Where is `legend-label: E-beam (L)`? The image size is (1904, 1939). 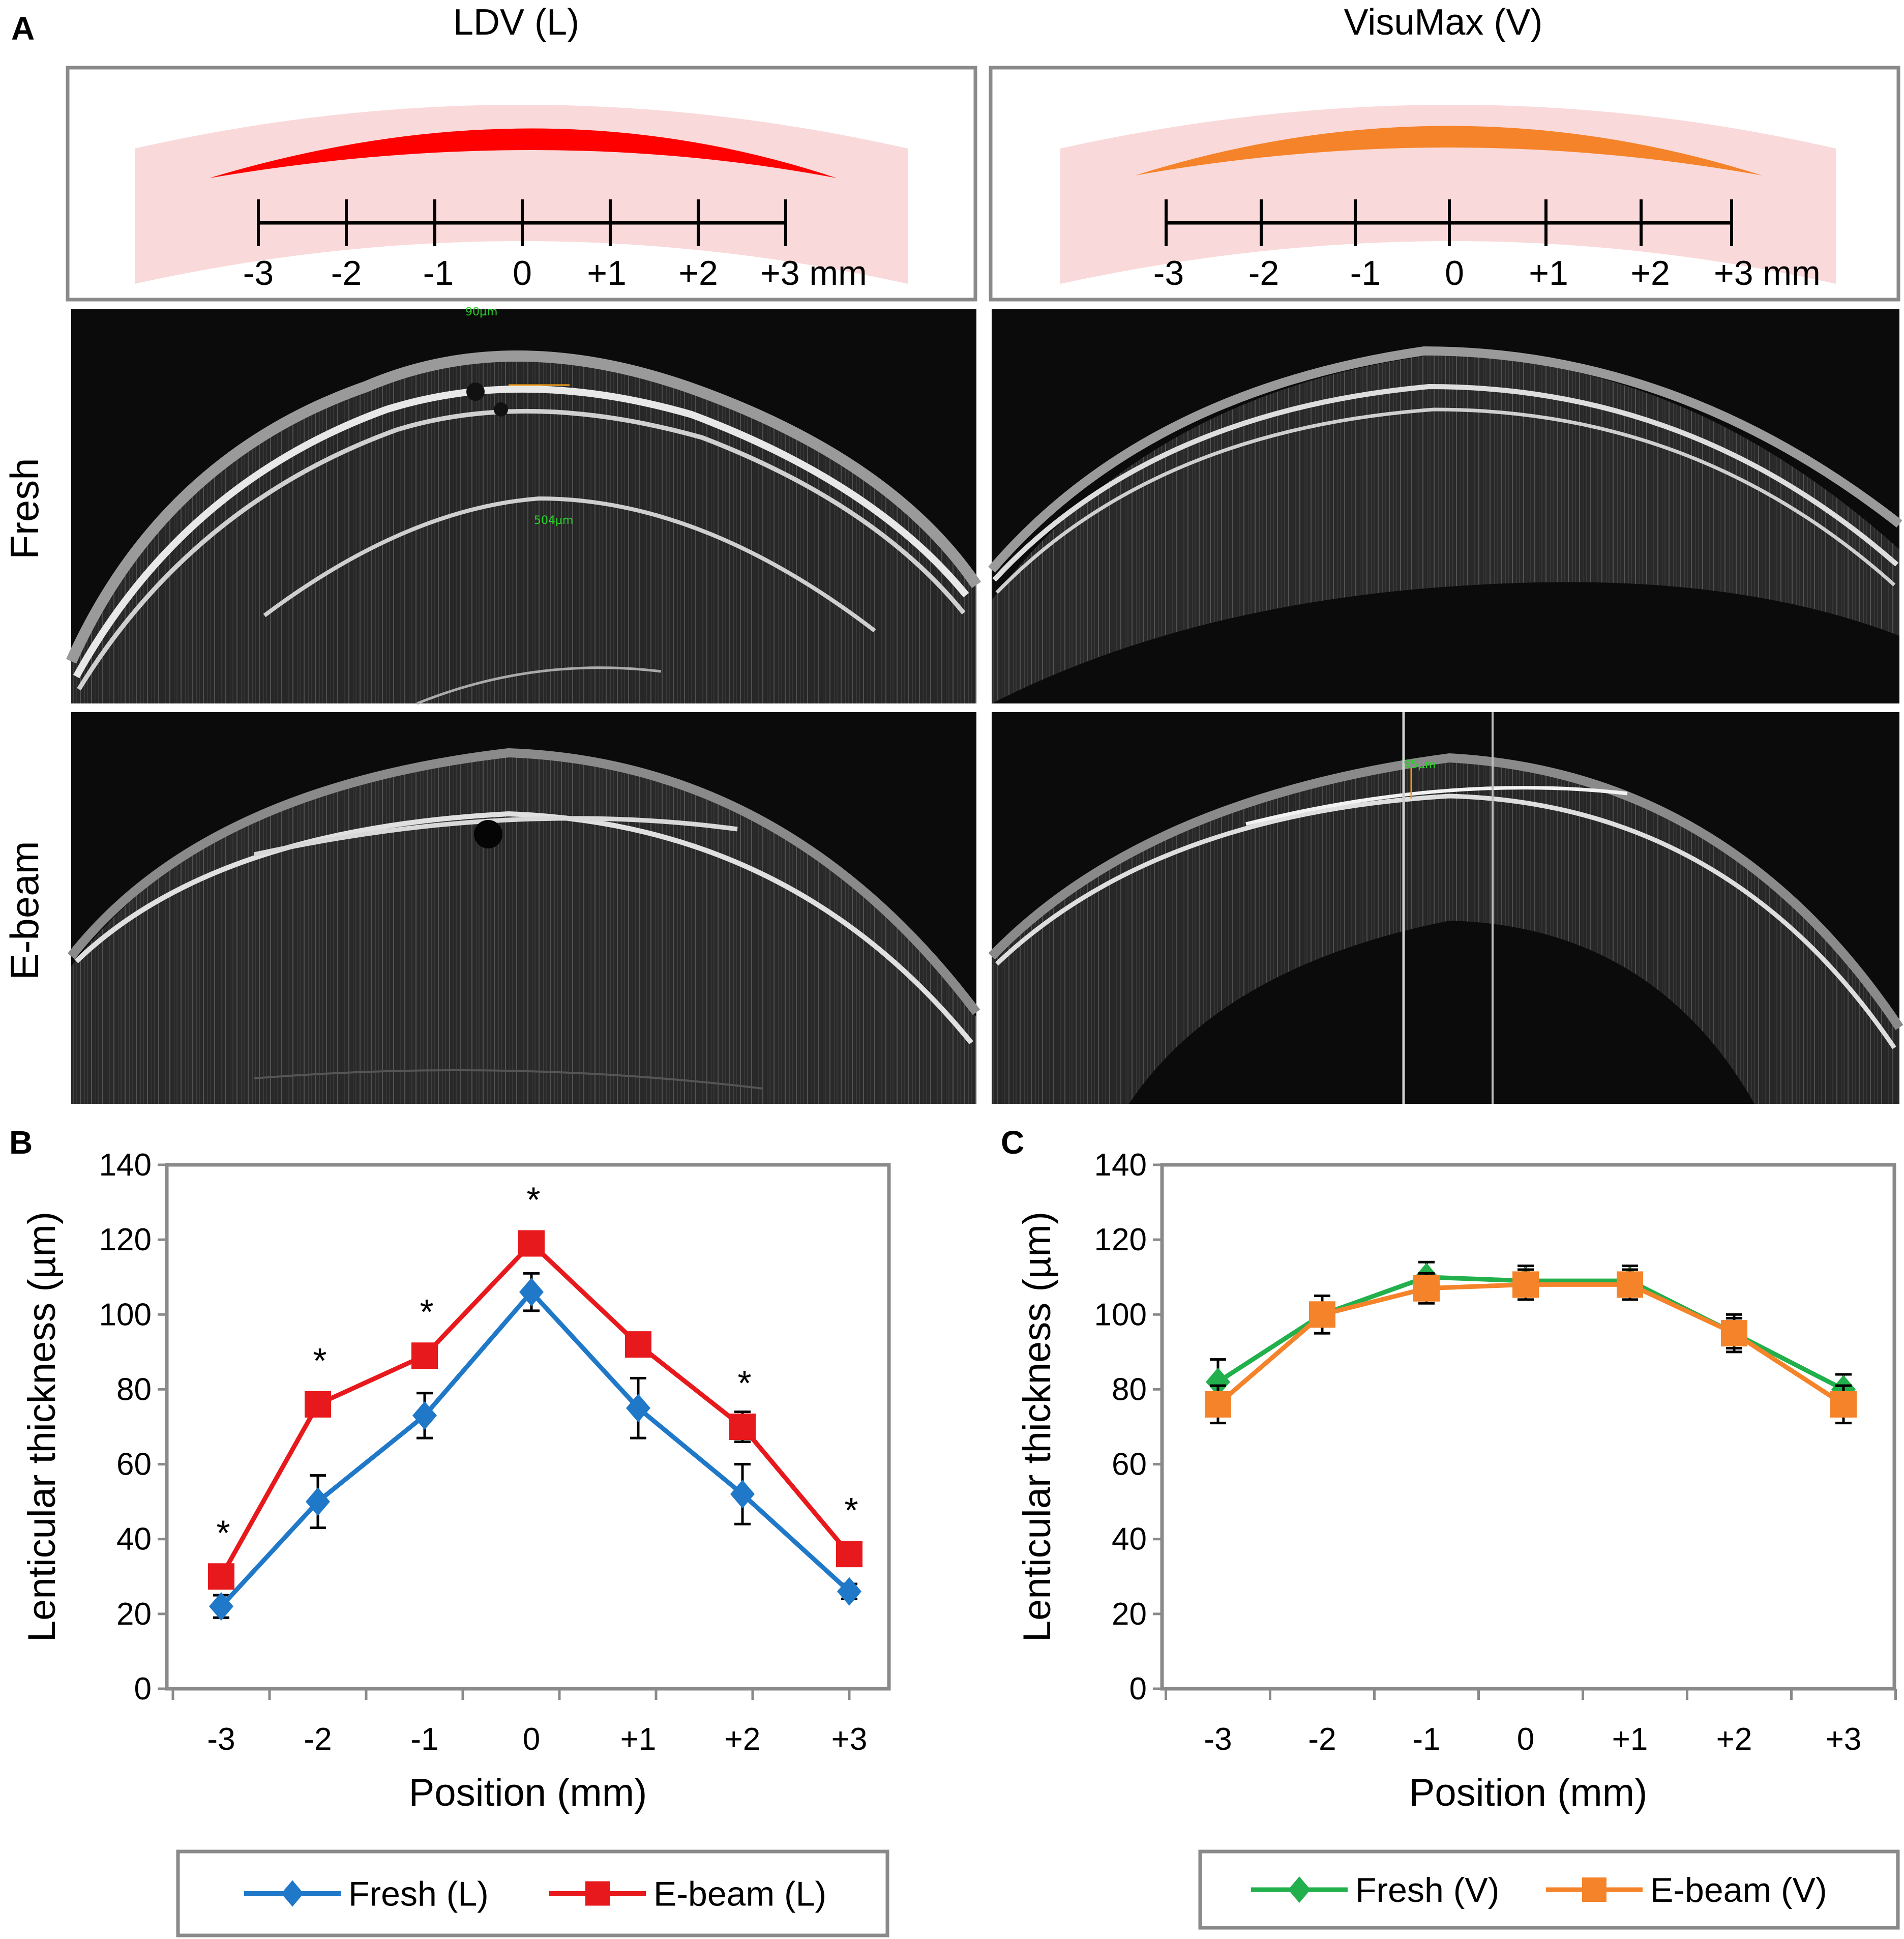
legend-label: E-beam (L) is located at coordinates (739, 1894).